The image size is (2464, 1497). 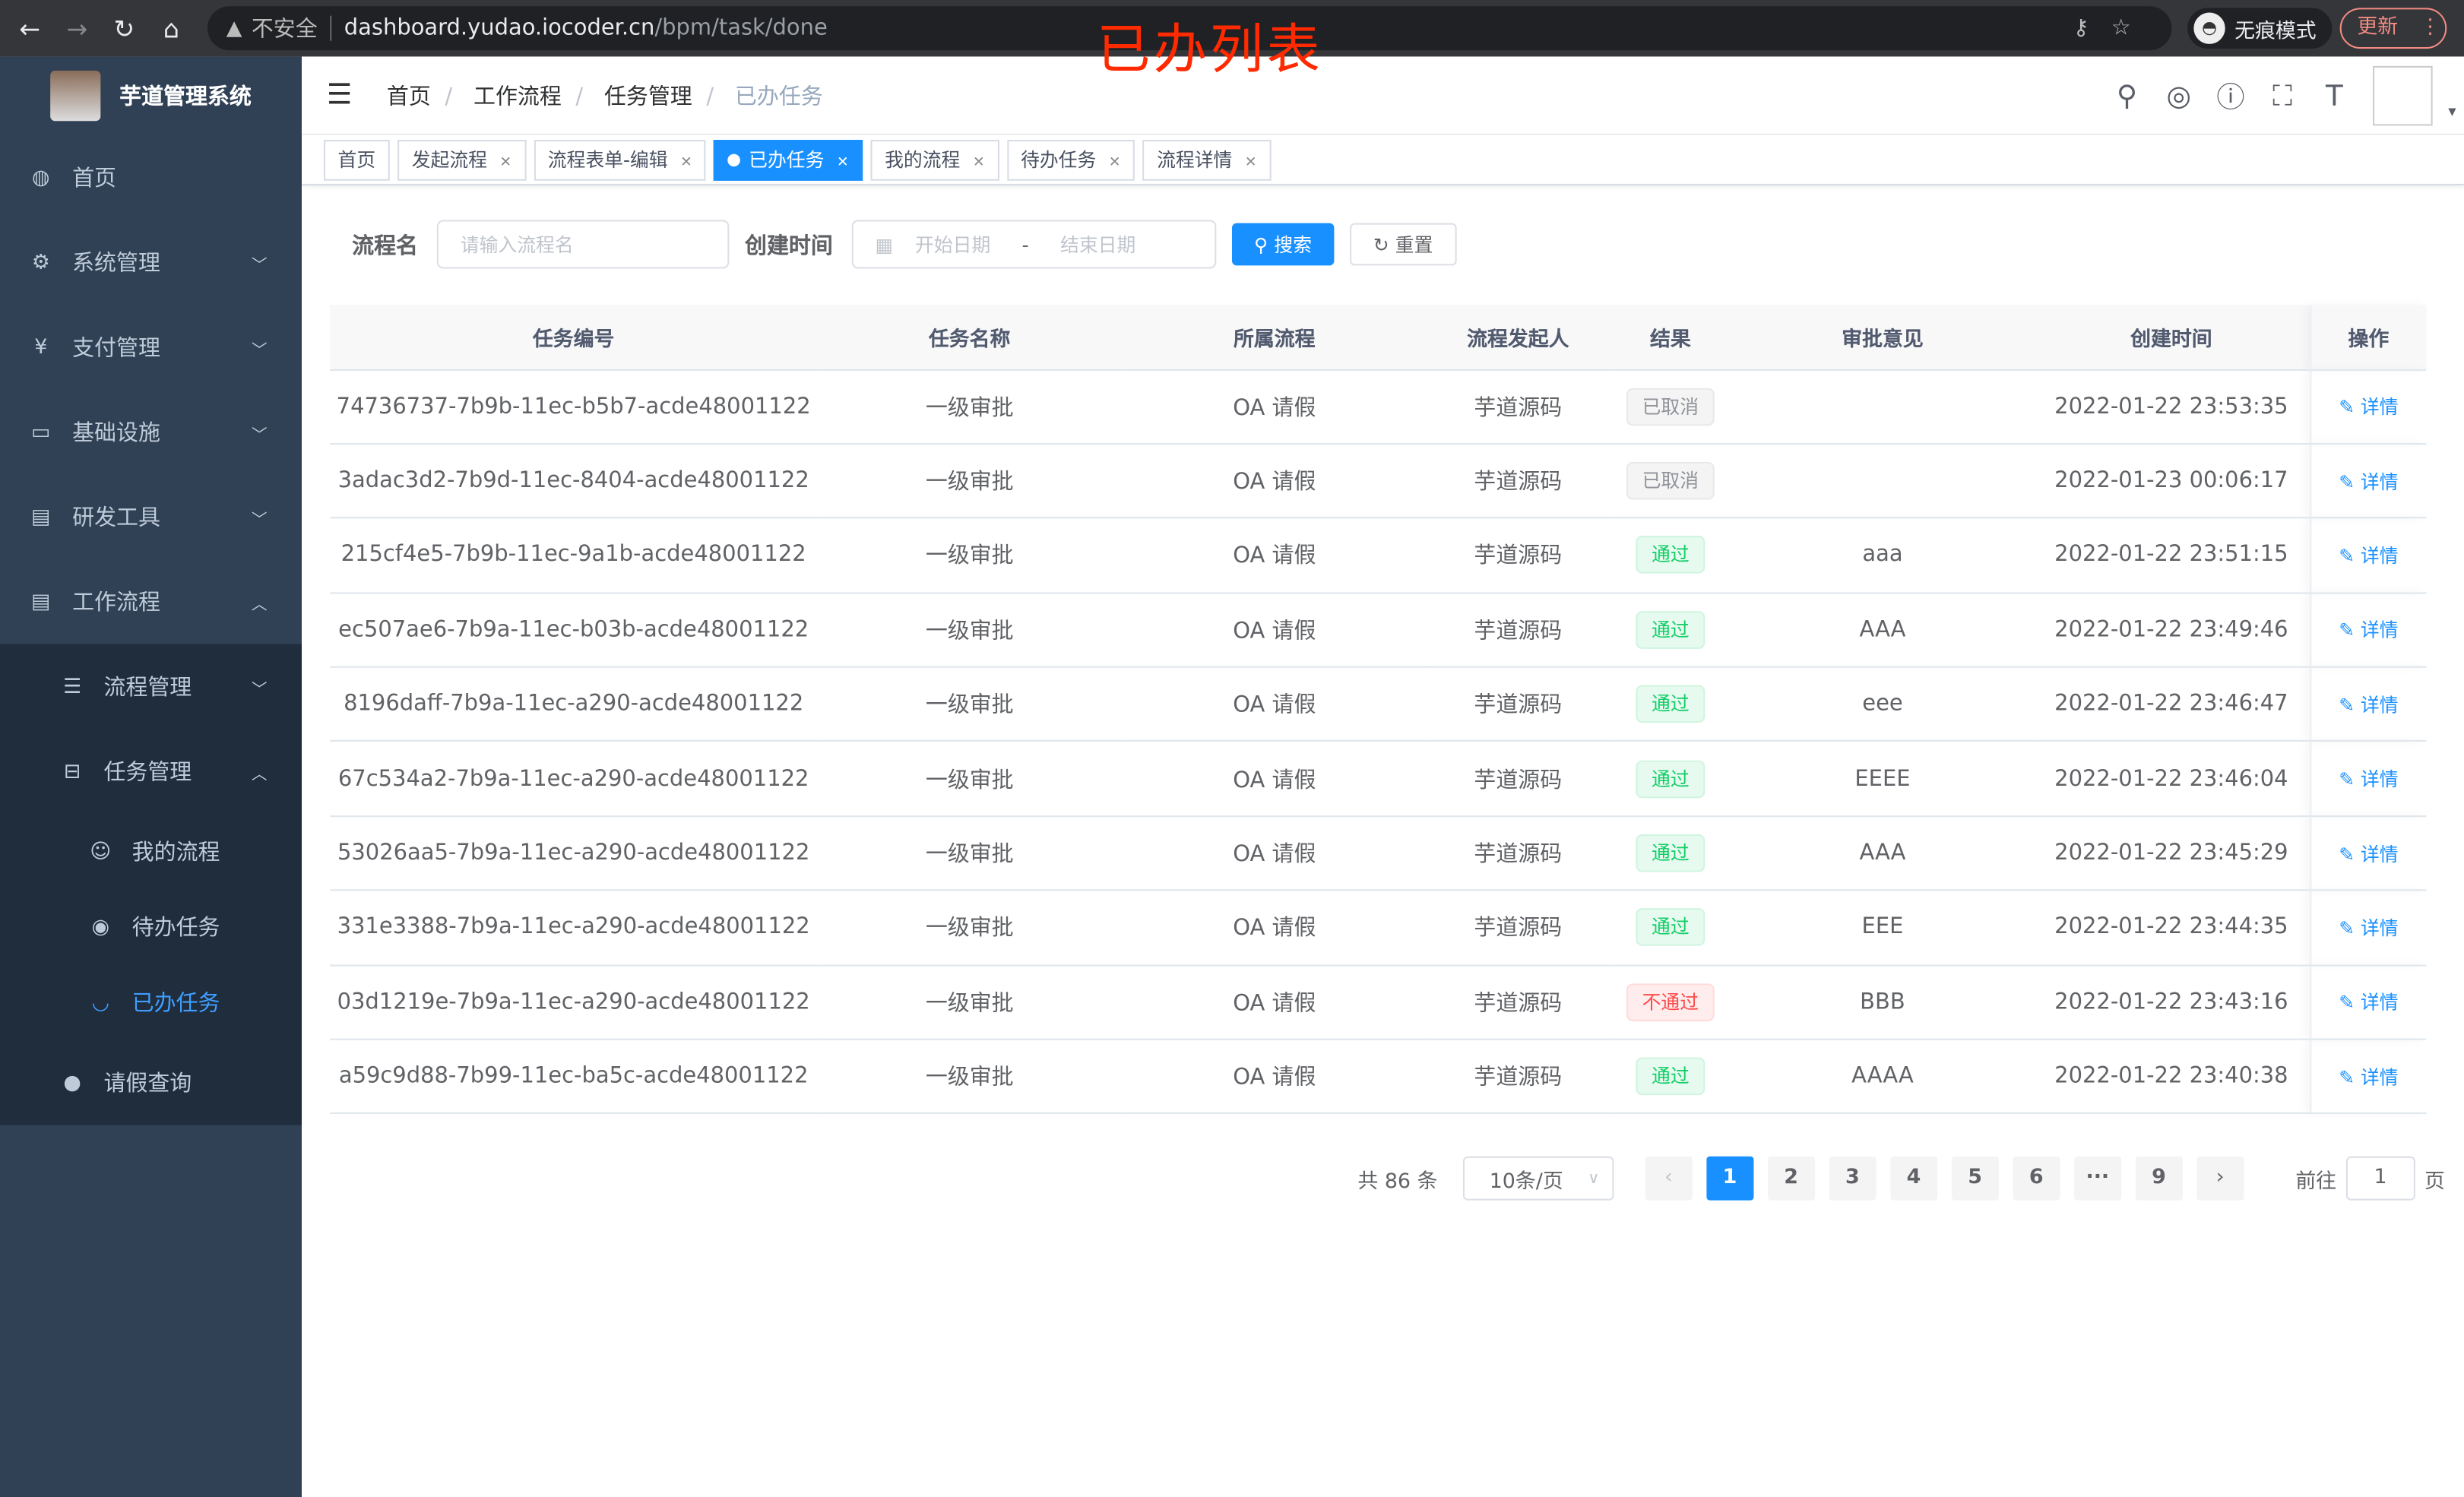 I want to click on sidebar-item-infra: ▭ 基础设施 ﹀, so click(x=151, y=432).